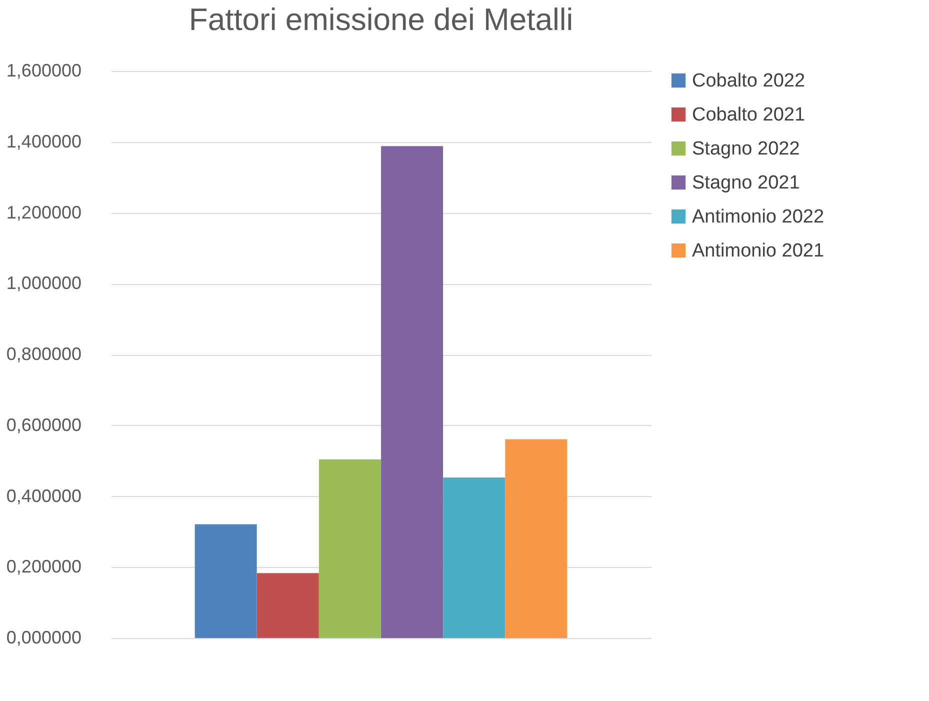  Describe the element at coordinates (44, 424) in the screenshot. I see `y-tick-label: 0,600000` at that location.